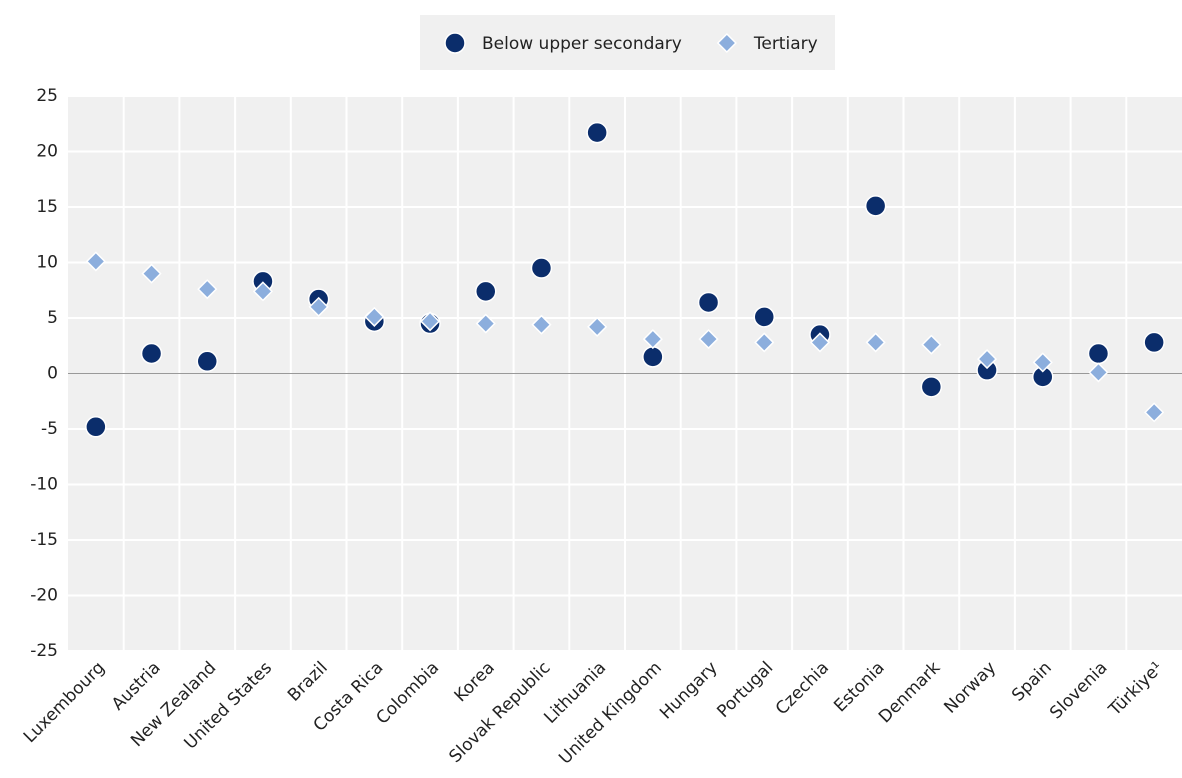  I want to click on x-tick-label: United Kingdom, so click(610, 713).